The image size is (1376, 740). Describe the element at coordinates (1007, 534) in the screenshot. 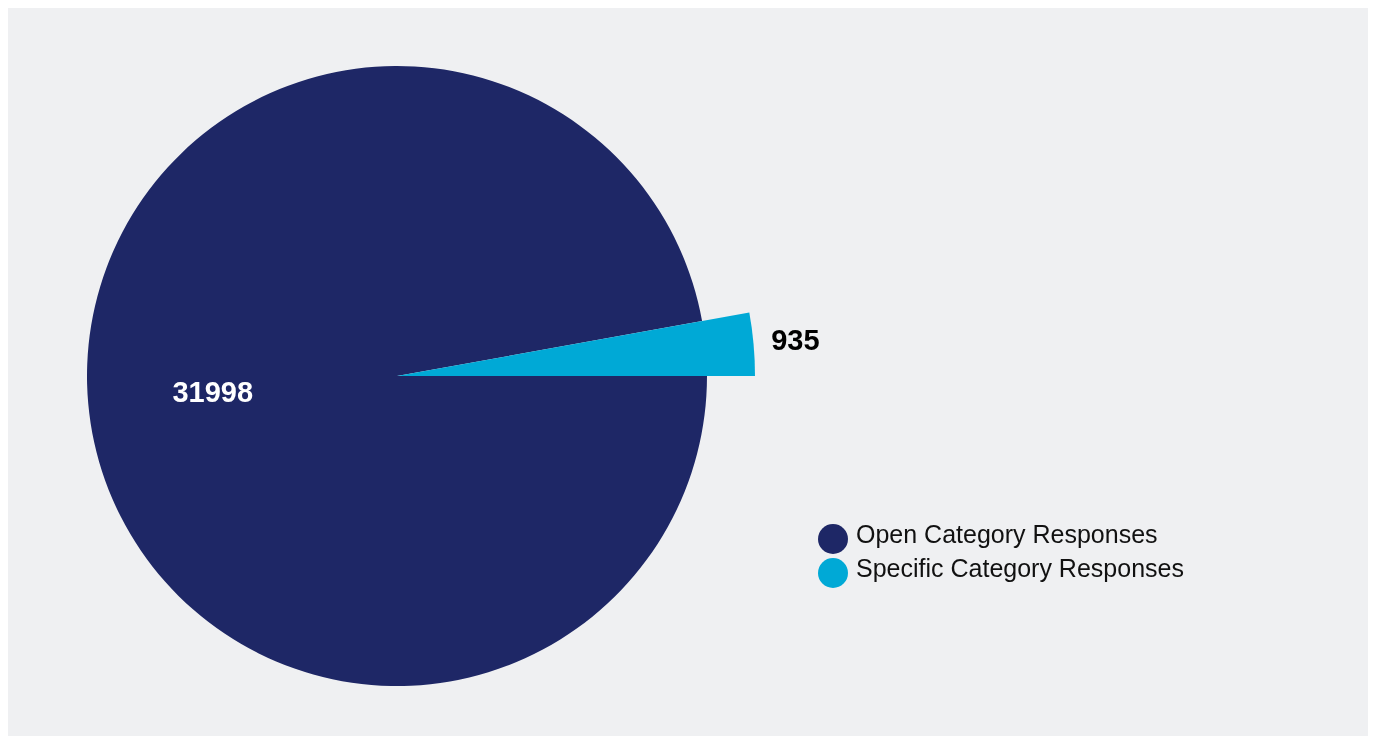

I see `legend-label: Open Category Responses` at that location.